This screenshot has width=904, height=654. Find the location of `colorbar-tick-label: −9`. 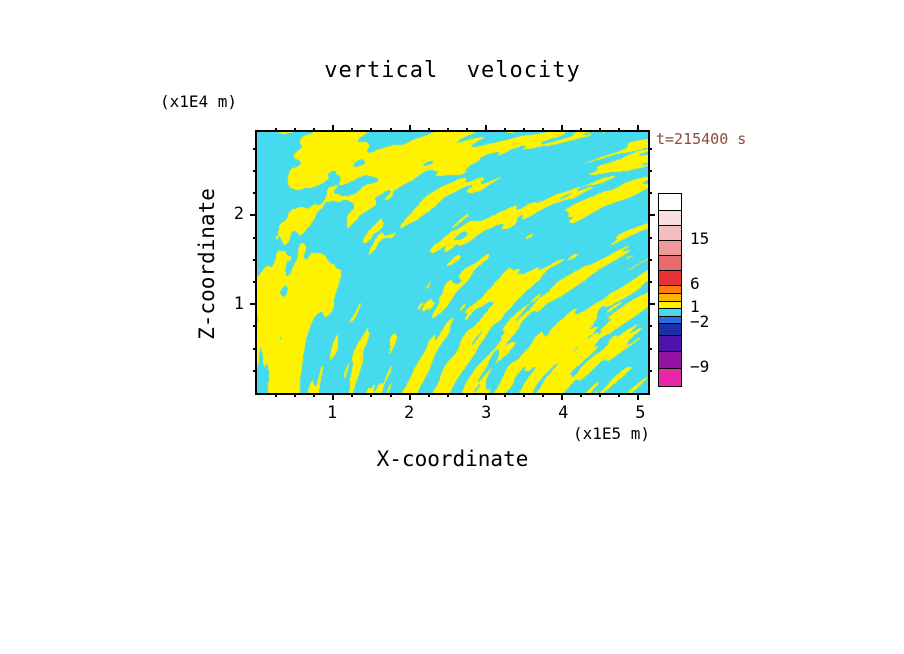

colorbar-tick-label: −9 is located at coordinates (700, 366).